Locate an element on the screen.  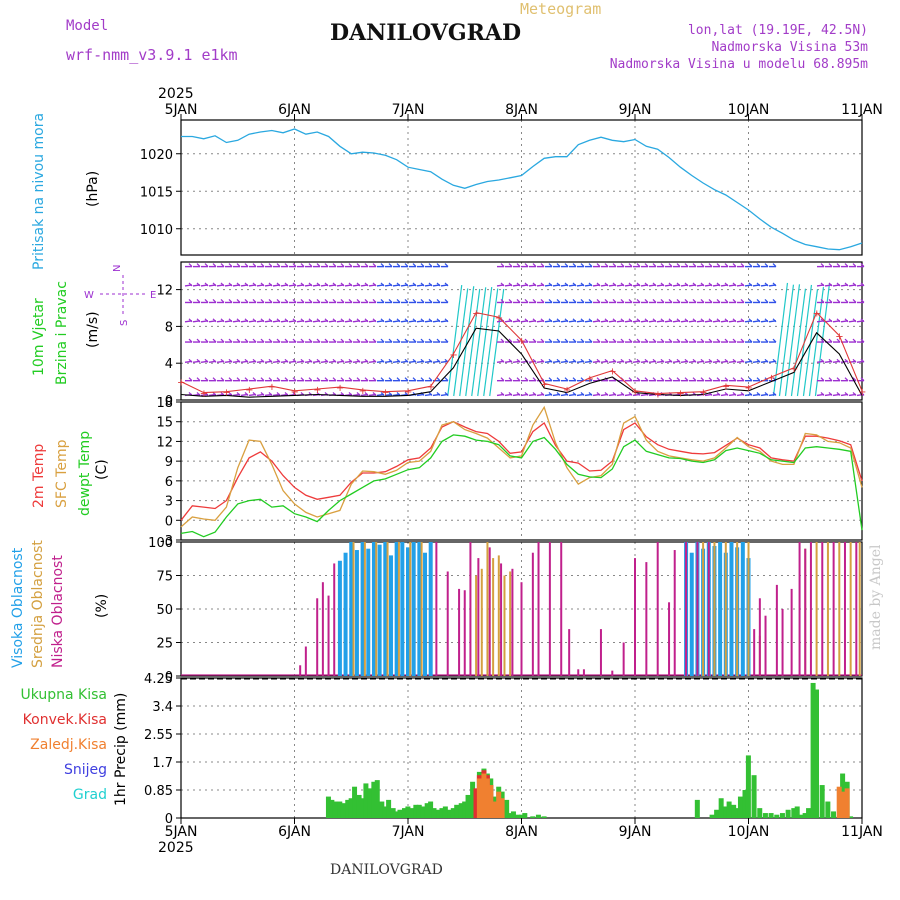
y-tick-label: 8 is located at coordinates (169, 327).